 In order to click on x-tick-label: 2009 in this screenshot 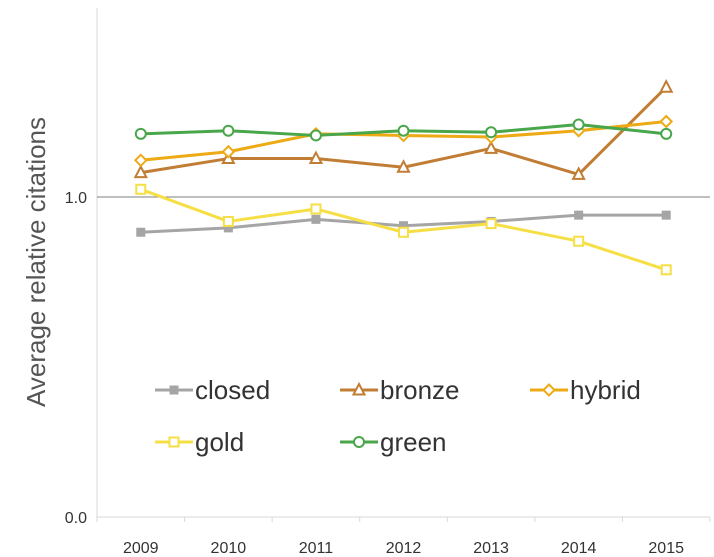, I will do `click(141, 548)`.